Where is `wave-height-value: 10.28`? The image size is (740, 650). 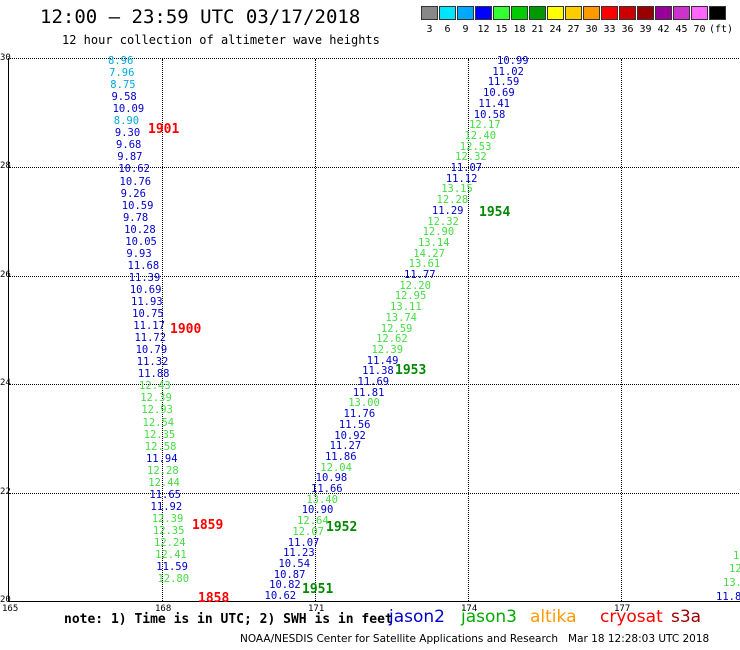
wave-height-value: 10.28 is located at coordinates (140, 229).